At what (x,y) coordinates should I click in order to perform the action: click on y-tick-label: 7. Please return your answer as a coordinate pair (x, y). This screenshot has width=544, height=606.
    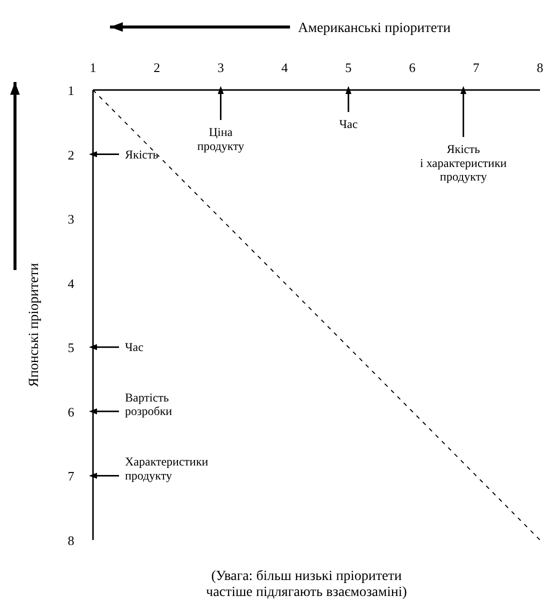
    Looking at the image, I should click on (71, 476).